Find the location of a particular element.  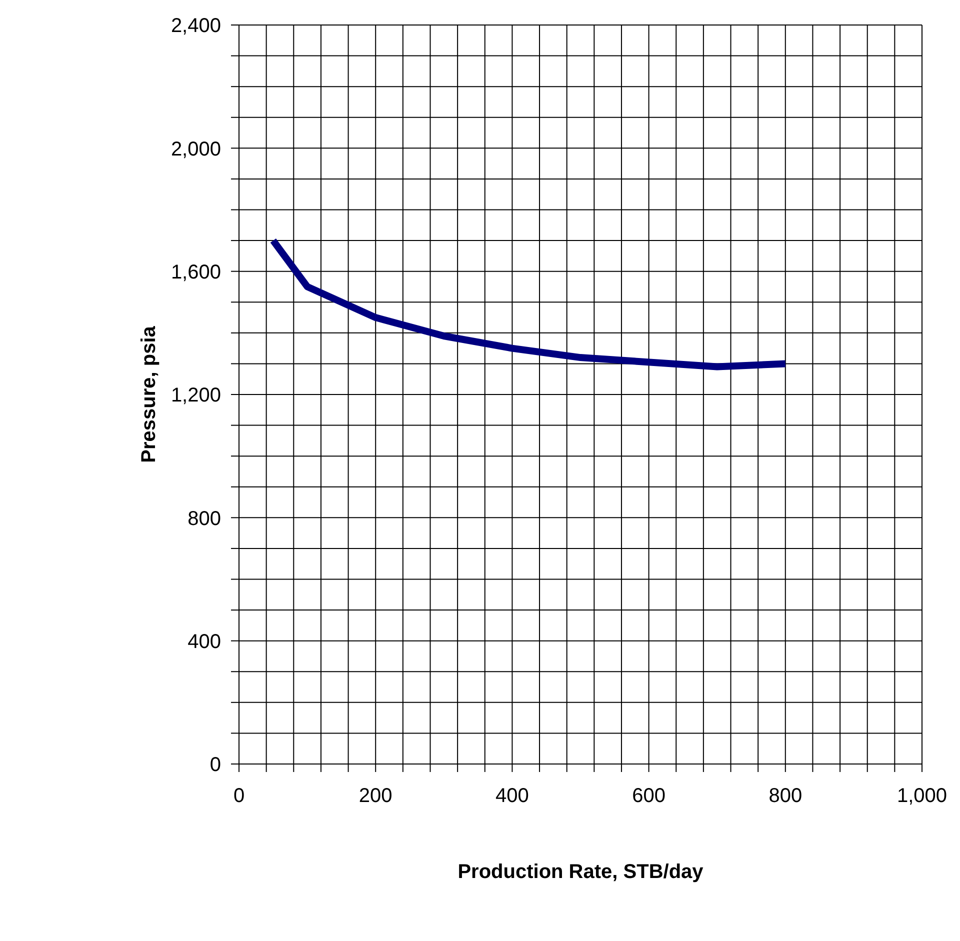

x-tick-label: 0 is located at coordinates (239, 796).